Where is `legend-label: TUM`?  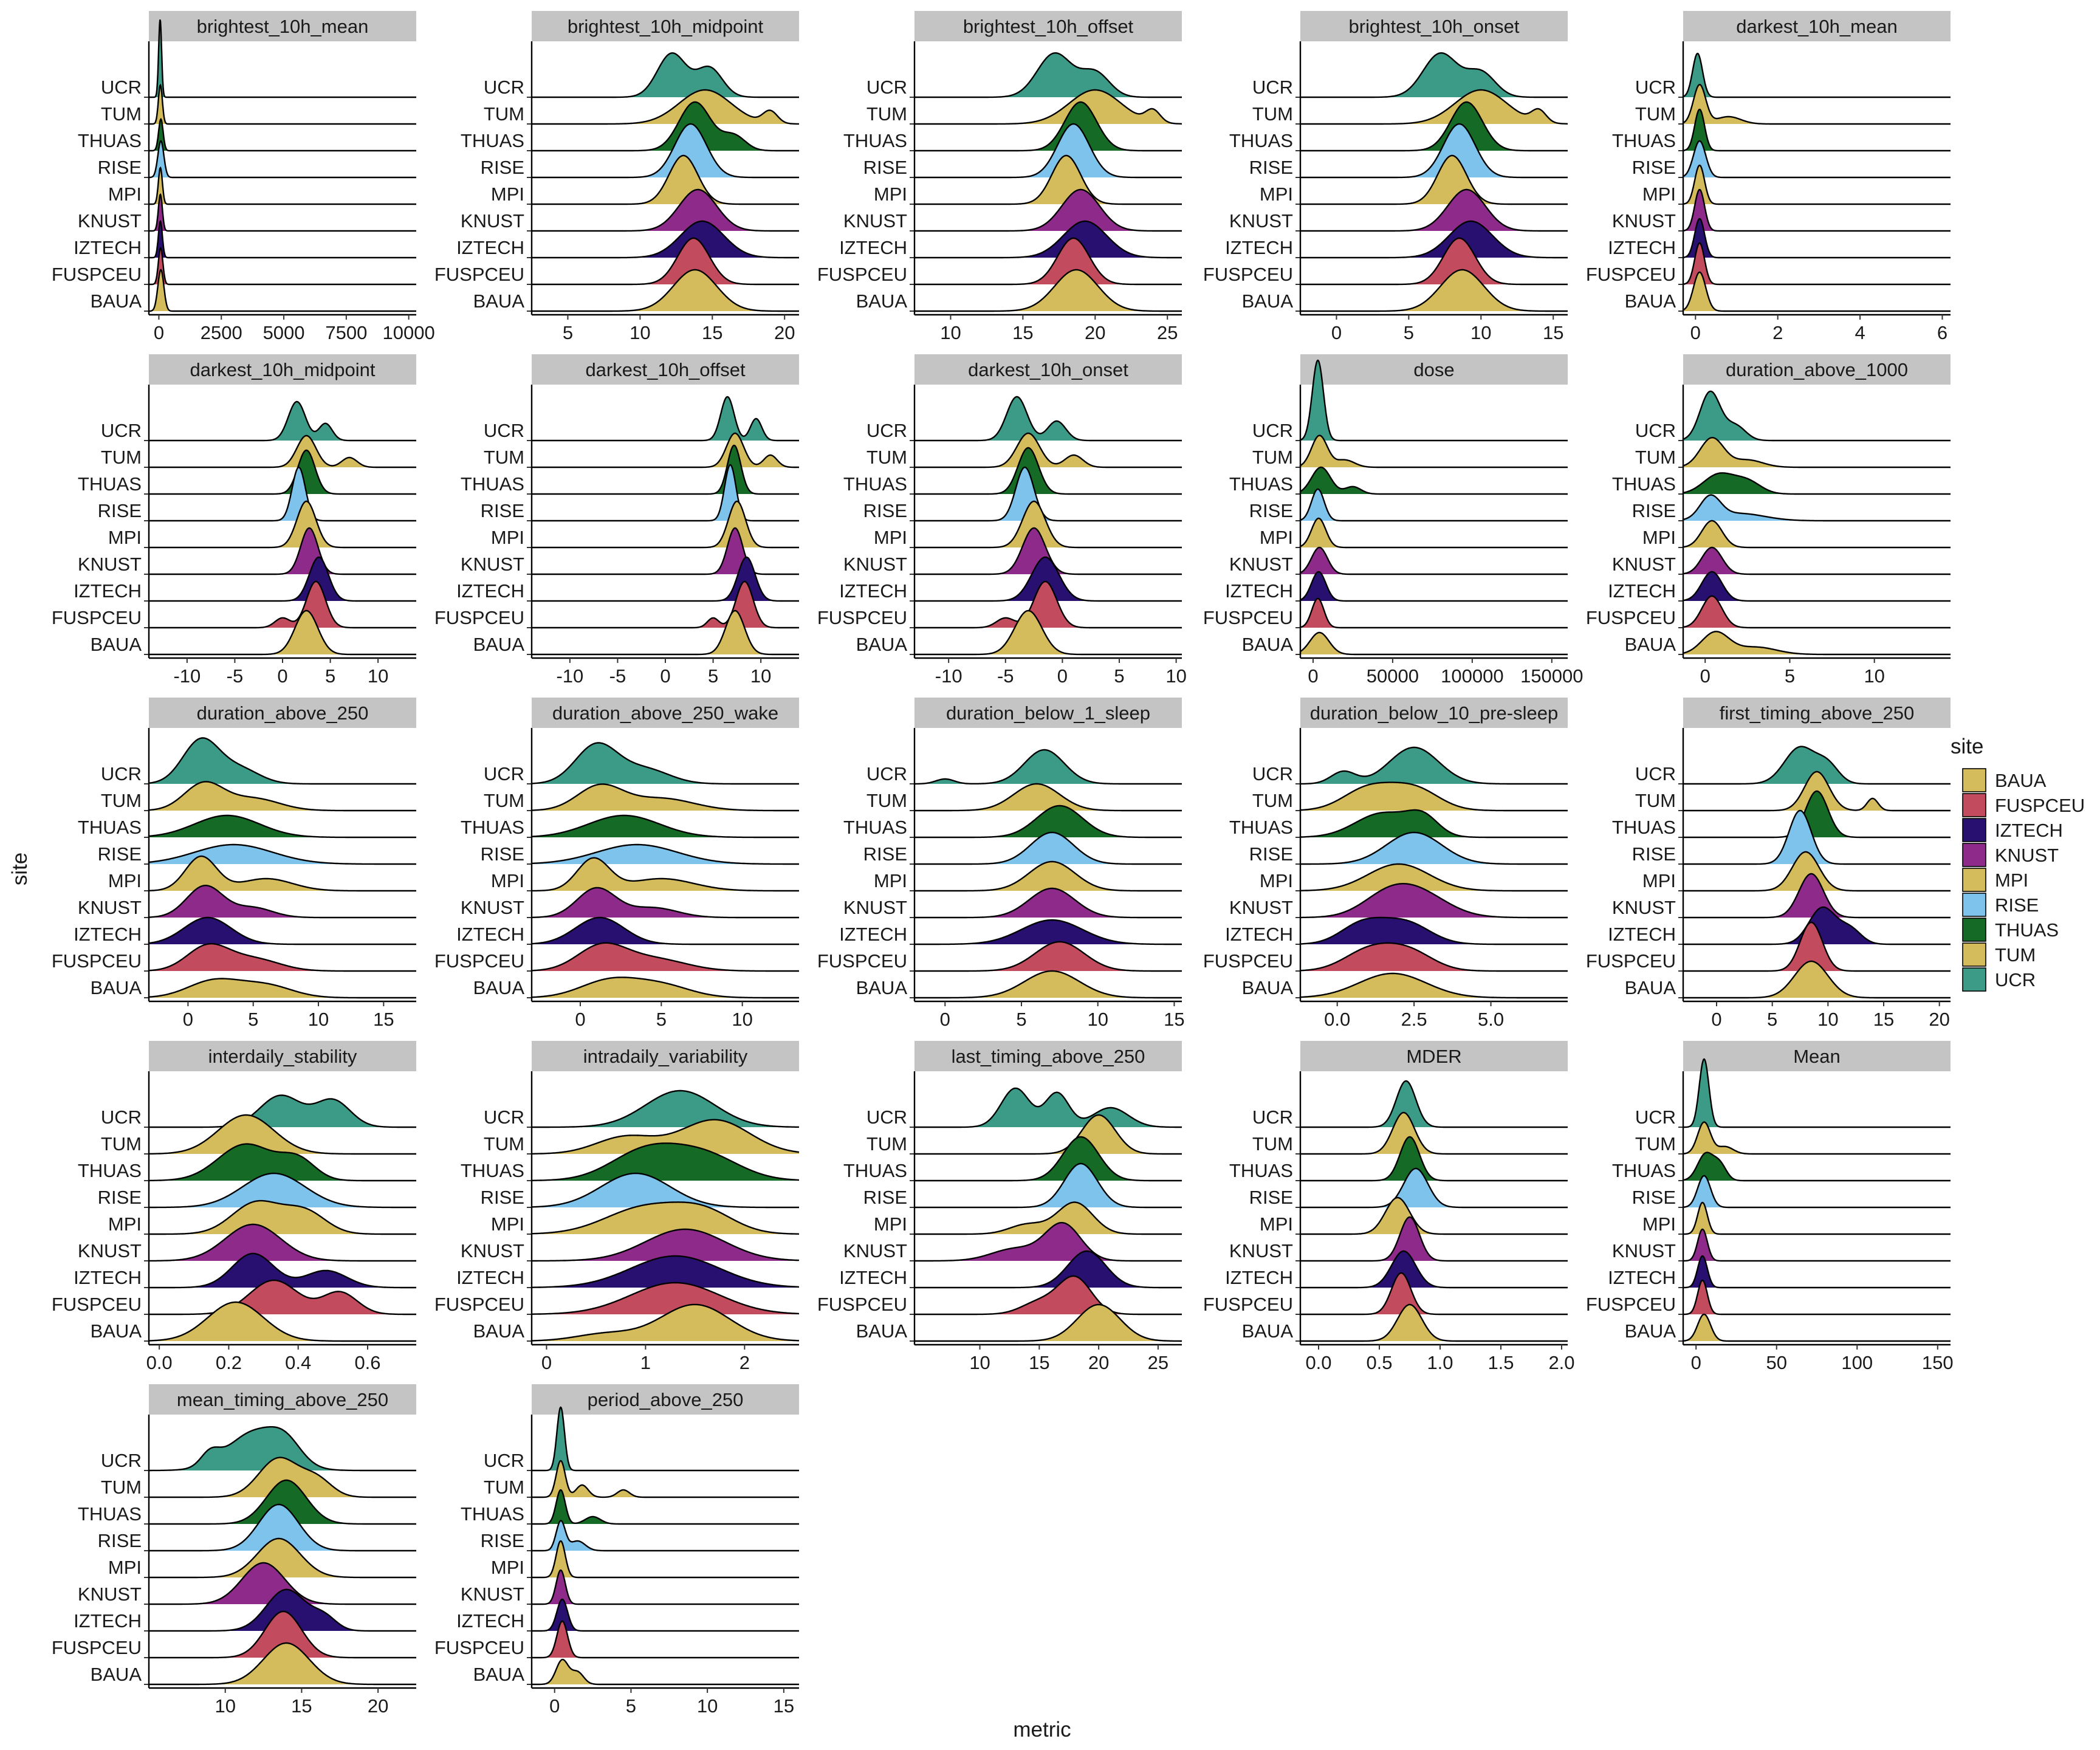
legend-label: TUM is located at coordinates (2015, 955).